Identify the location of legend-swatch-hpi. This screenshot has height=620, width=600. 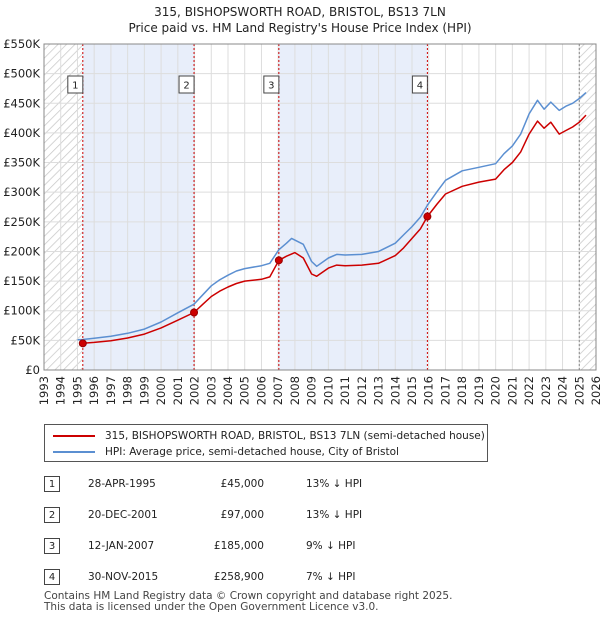
(74, 452).